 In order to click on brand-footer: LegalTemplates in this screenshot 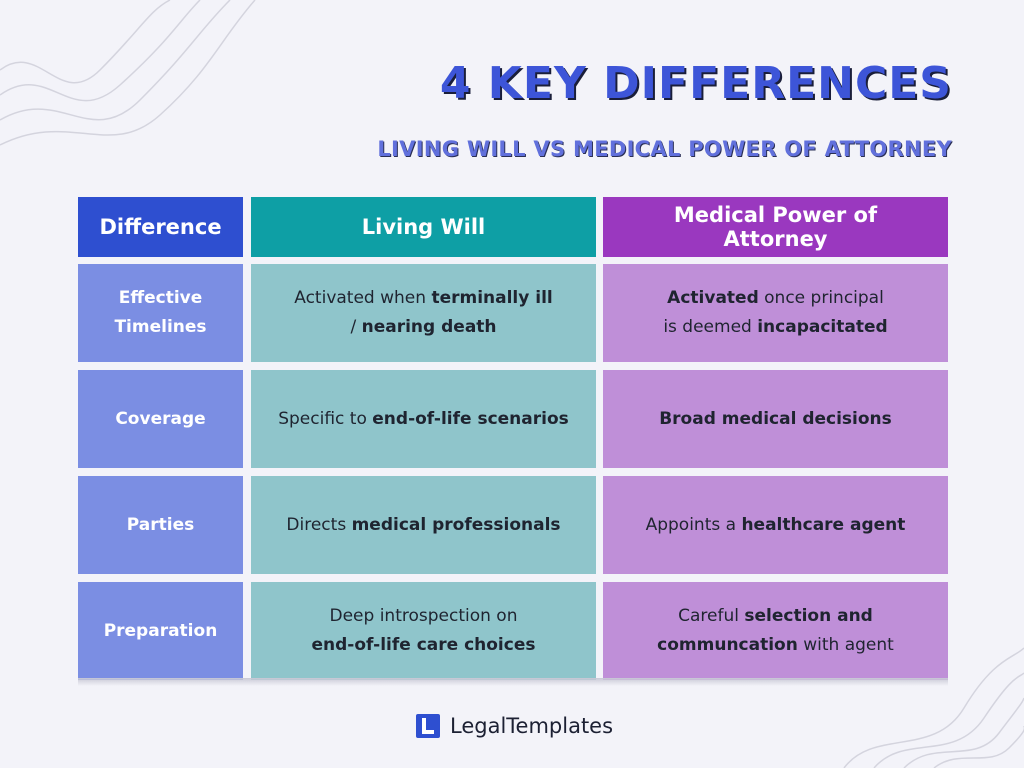, I will do `click(514, 726)`.